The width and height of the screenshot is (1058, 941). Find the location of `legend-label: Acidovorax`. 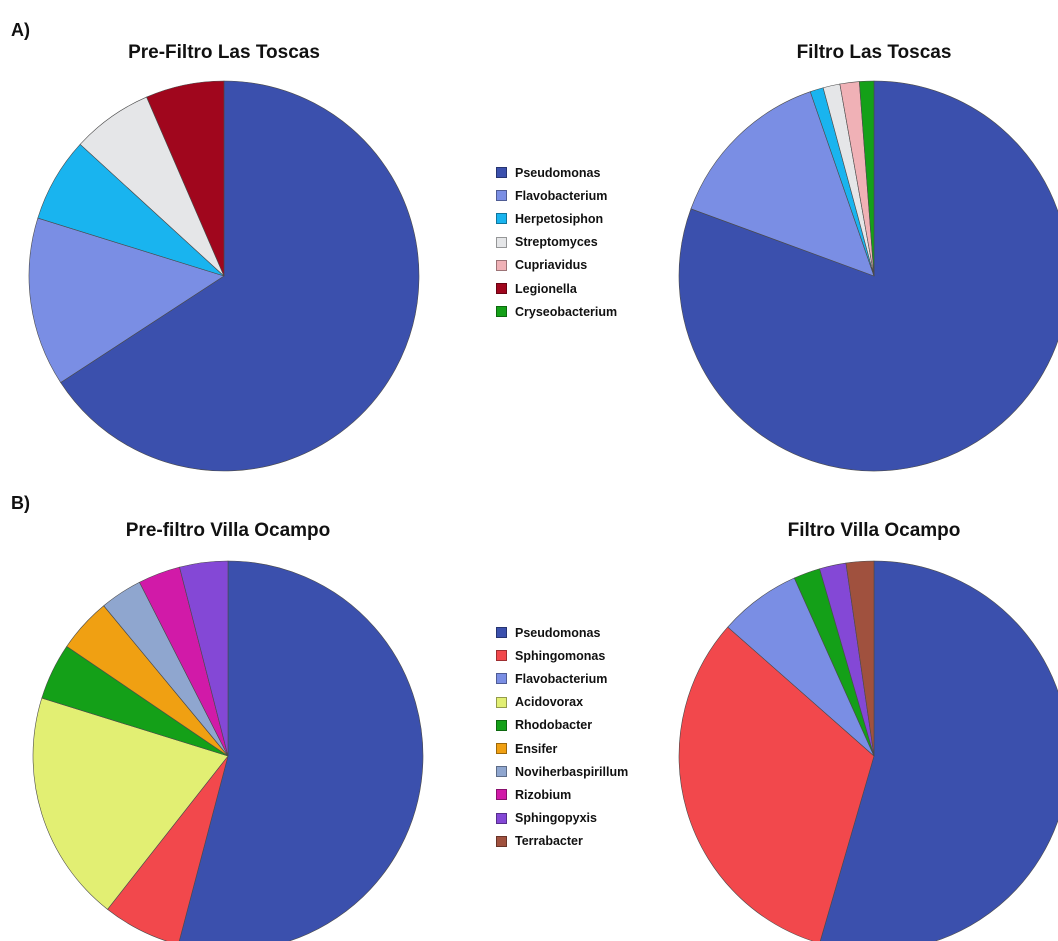

legend-label: Acidovorax is located at coordinates (549, 702).